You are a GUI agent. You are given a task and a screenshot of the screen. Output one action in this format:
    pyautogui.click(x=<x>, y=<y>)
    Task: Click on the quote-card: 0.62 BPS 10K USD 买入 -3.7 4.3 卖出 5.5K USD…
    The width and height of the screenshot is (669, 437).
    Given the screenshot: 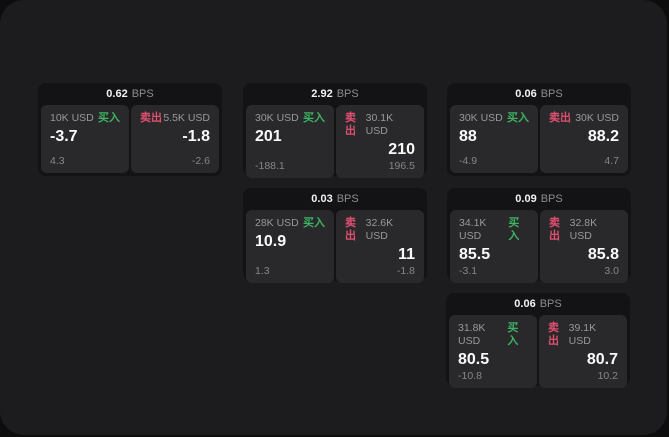 What is the action you would take?
    pyautogui.click(x=130, y=129)
    